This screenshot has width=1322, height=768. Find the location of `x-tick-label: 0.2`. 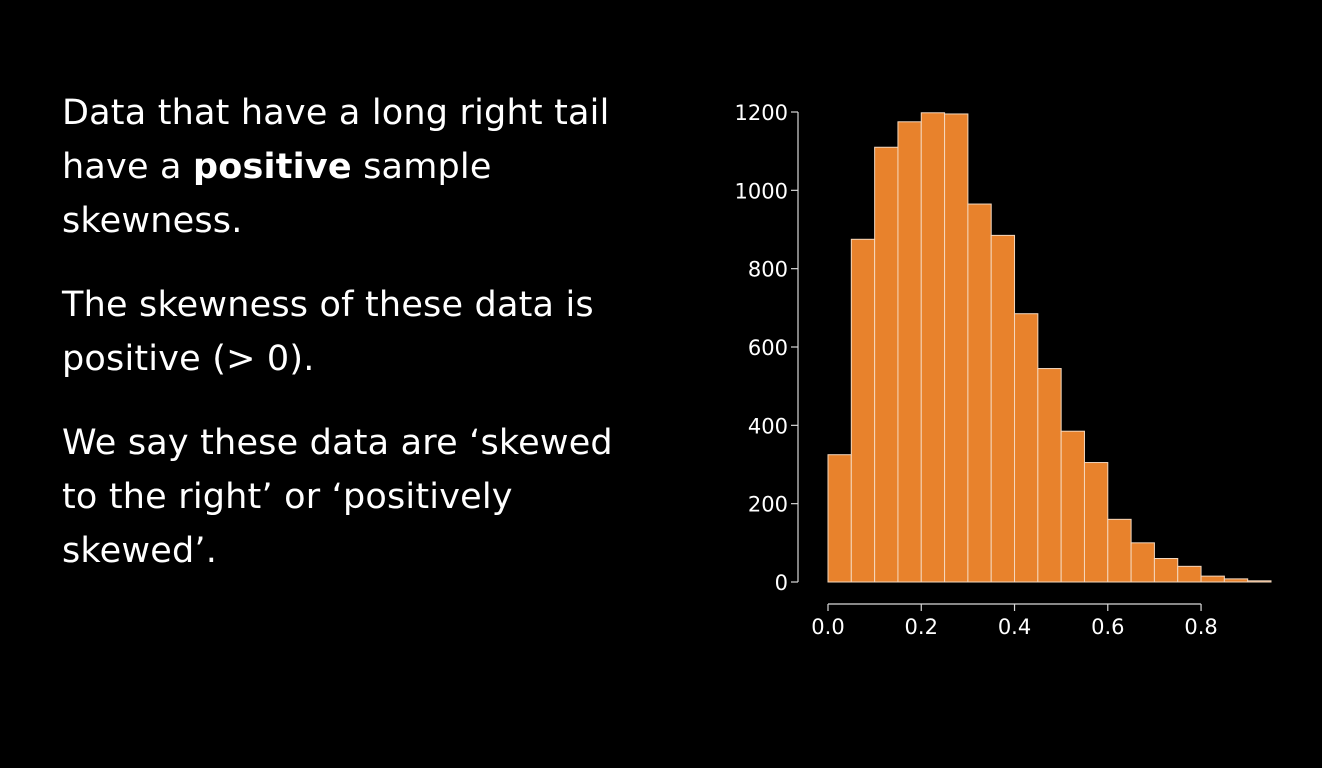

x-tick-label: 0.2 is located at coordinates (921, 627).